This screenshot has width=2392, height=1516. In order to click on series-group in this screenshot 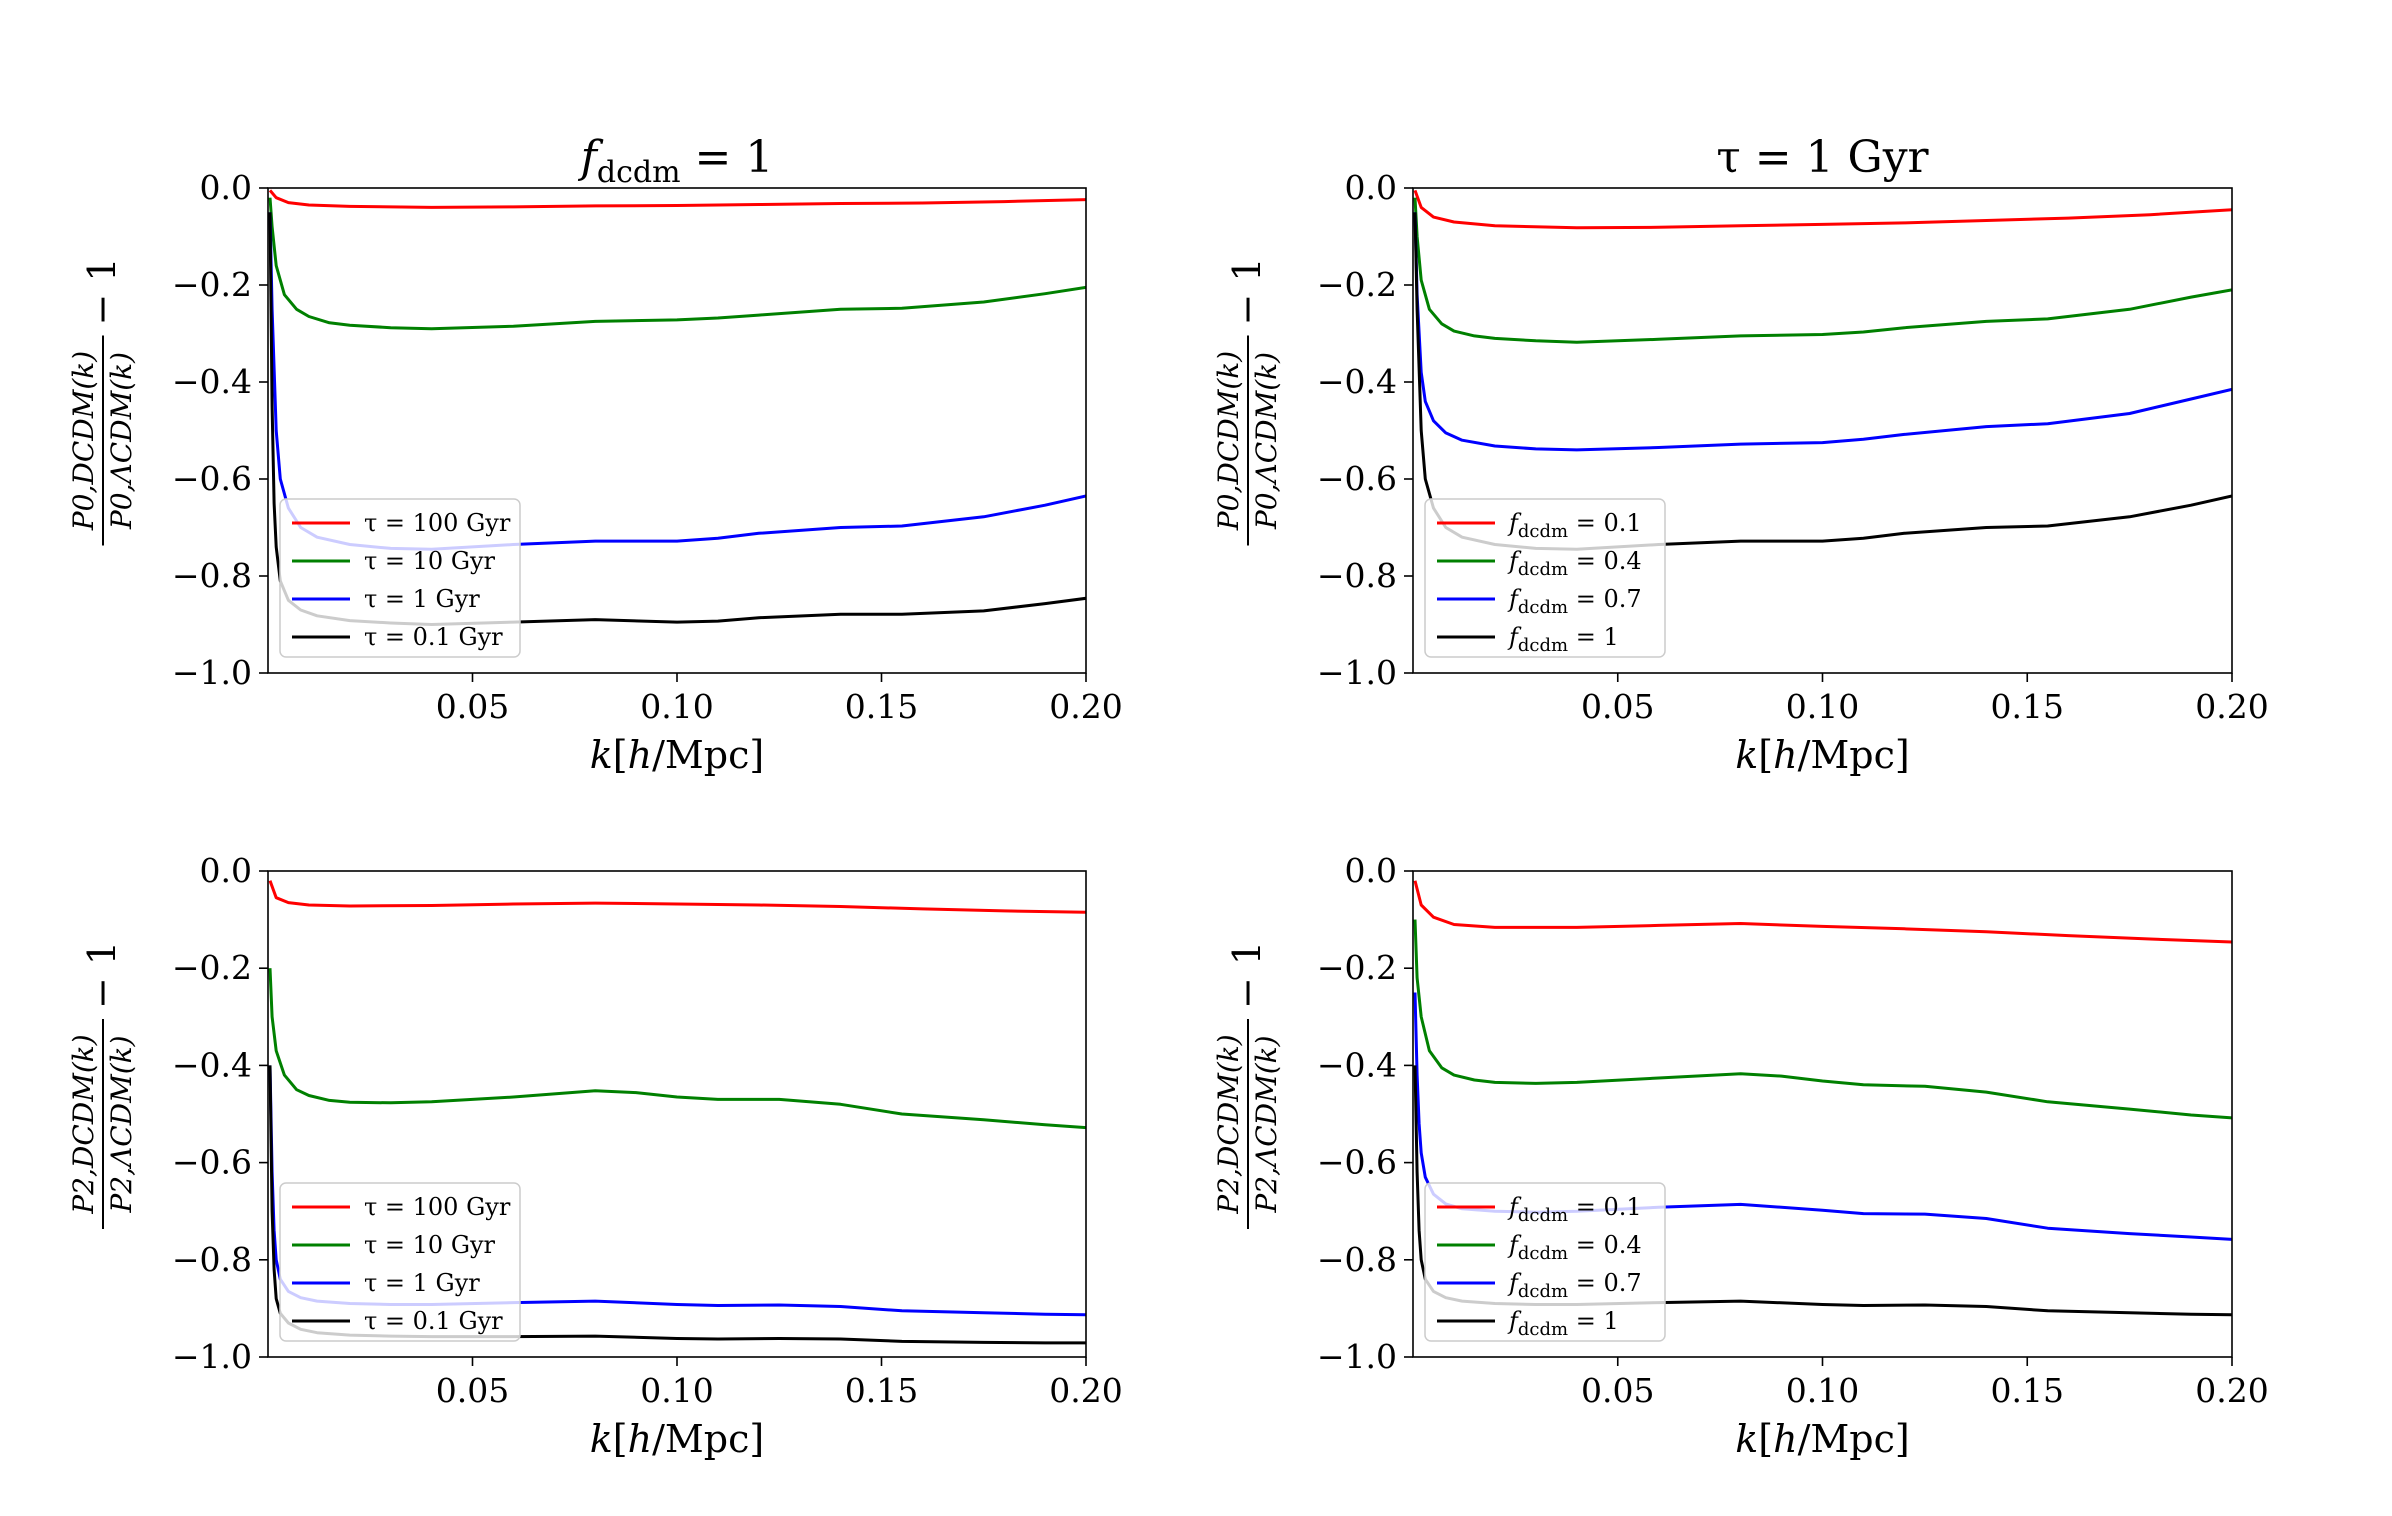, I will do `click(1822, 370)`.